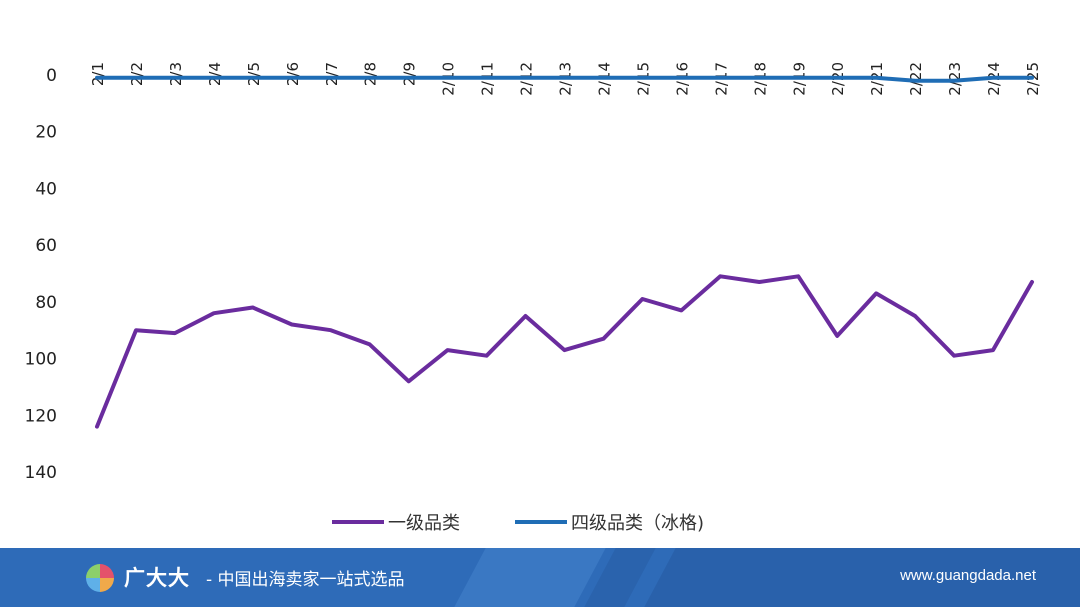 This screenshot has height=607, width=1080. I want to click on legend-label-1: 四级品类（冰格), so click(637, 523).